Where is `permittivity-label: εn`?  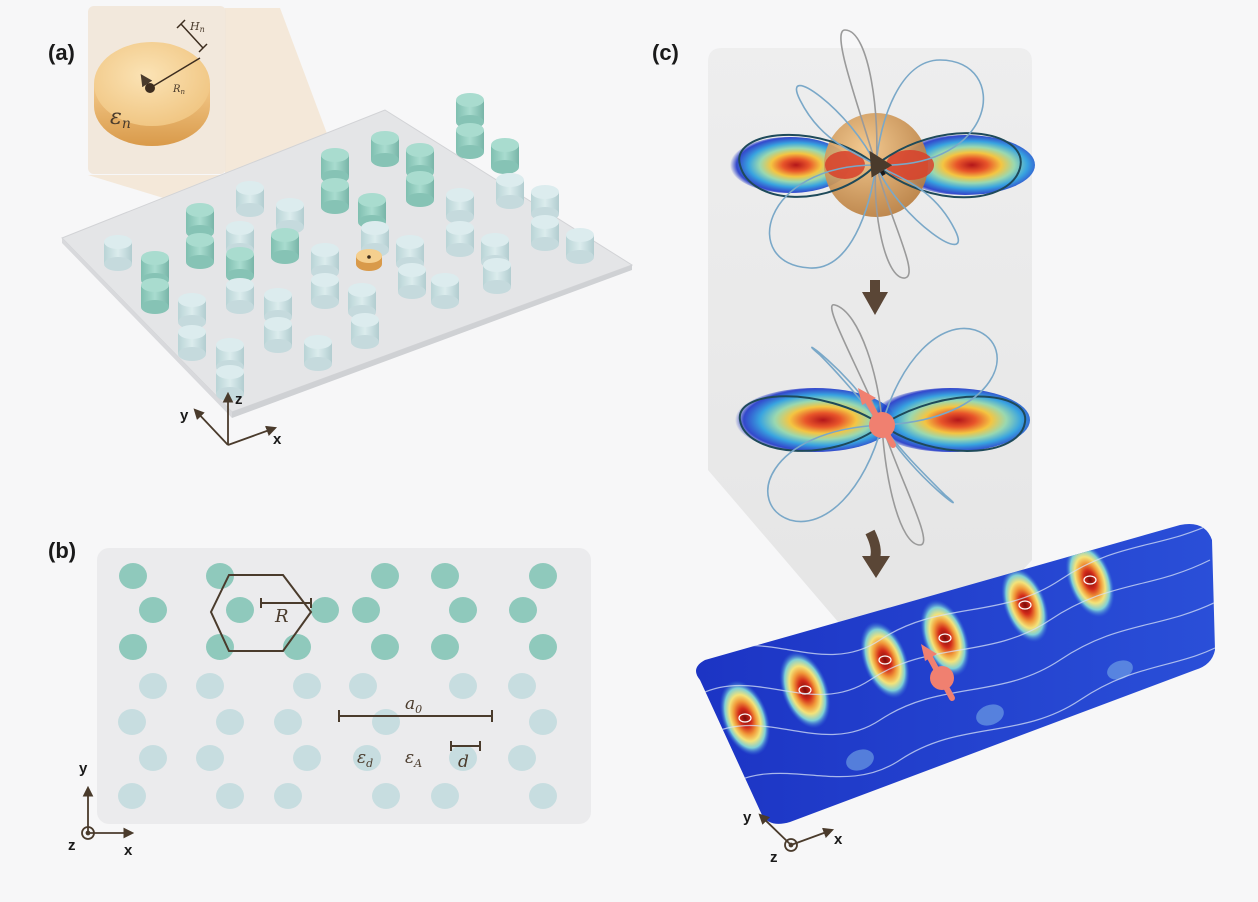
permittivity-label: εn is located at coordinates (120, 118).